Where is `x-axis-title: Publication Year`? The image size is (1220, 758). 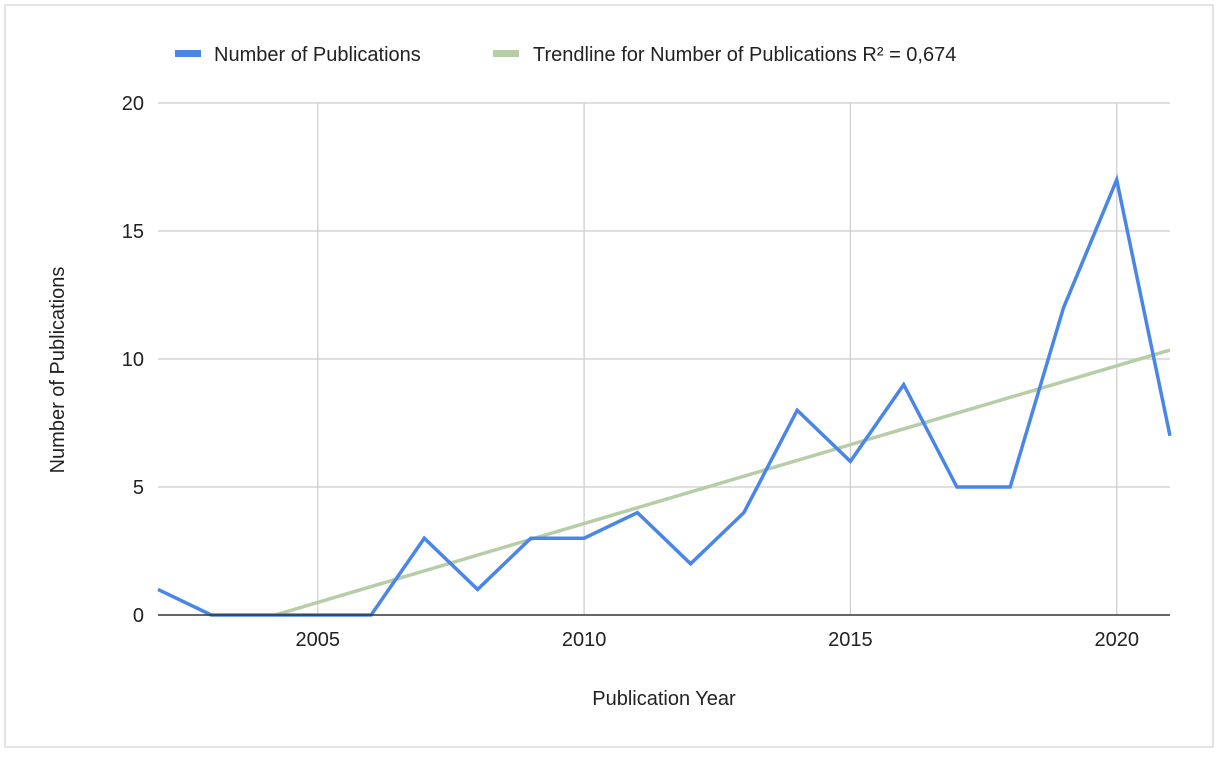 x-axis-title: Publication Year is located at coordinates (664, 699).